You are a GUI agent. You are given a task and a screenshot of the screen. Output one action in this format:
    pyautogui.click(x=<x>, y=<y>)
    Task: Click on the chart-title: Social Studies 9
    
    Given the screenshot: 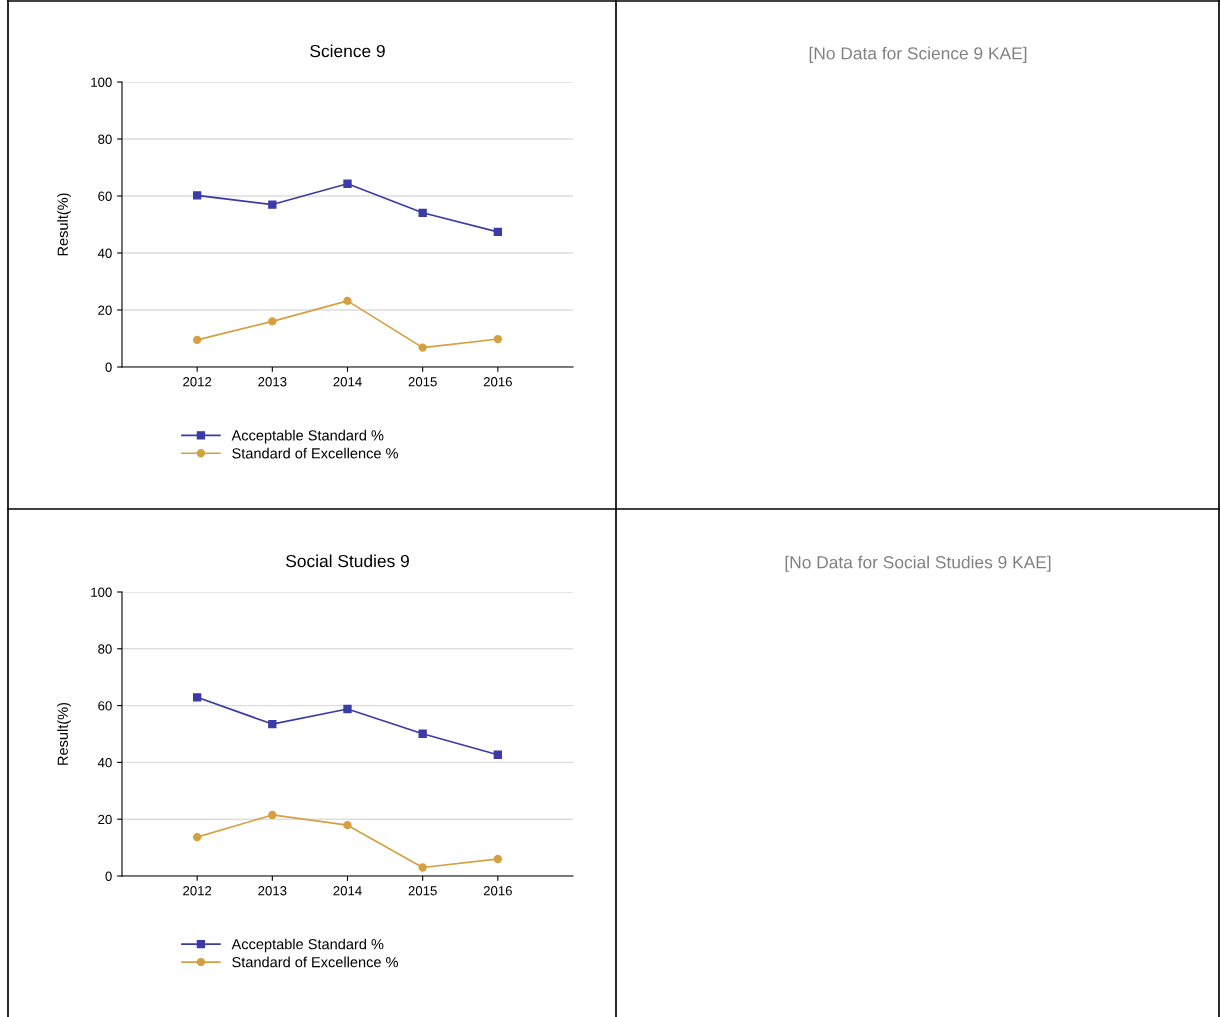 What is the action you would take?
    pyautogui.click(x=347, y=561)
    